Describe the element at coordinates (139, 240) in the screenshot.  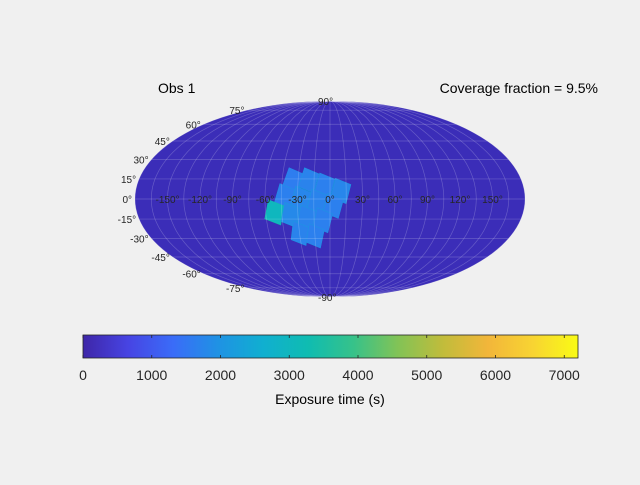
I see `lat-tick-label: -30°` at that location.